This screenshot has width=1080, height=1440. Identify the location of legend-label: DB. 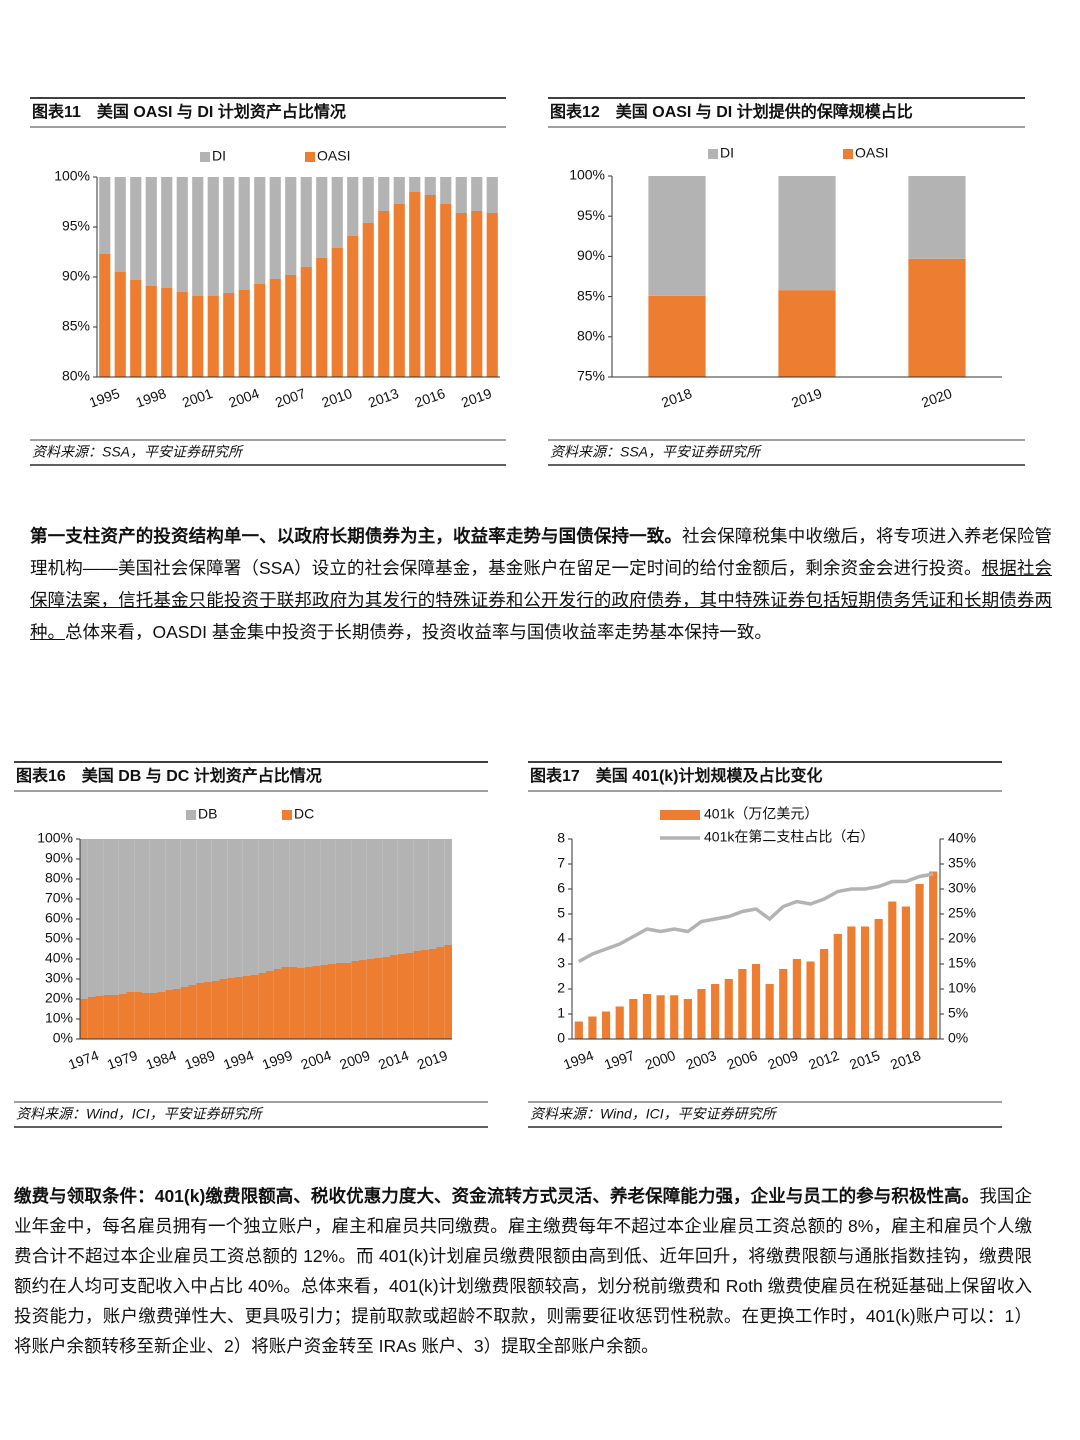
(207, 814).